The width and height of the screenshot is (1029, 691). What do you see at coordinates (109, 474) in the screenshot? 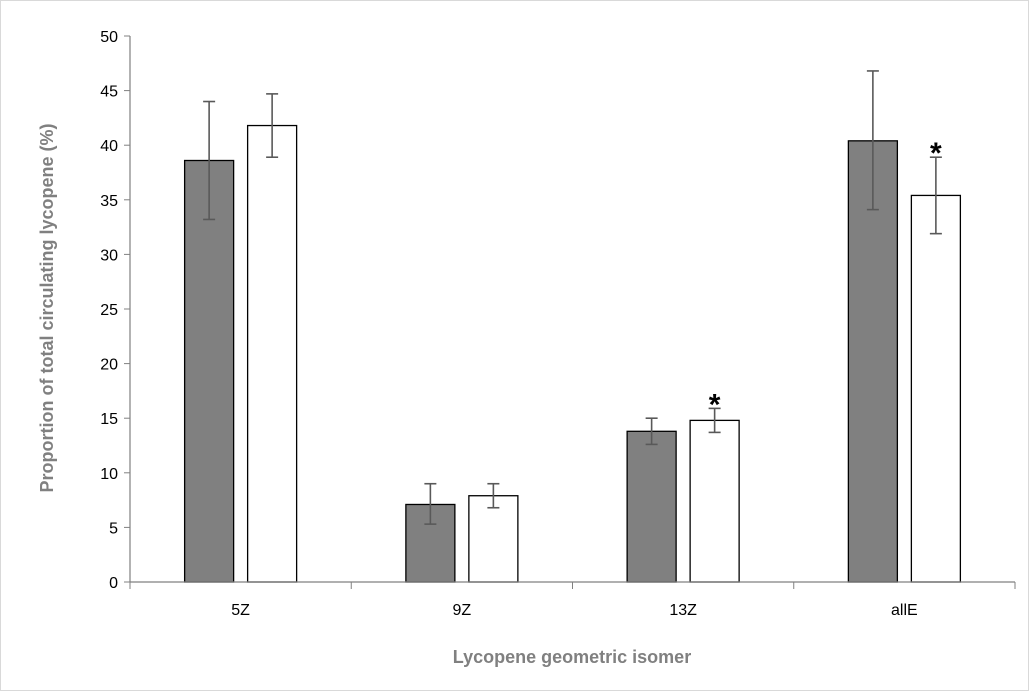
I see `y-tick-label: 10` at bounding box center [109, 474].